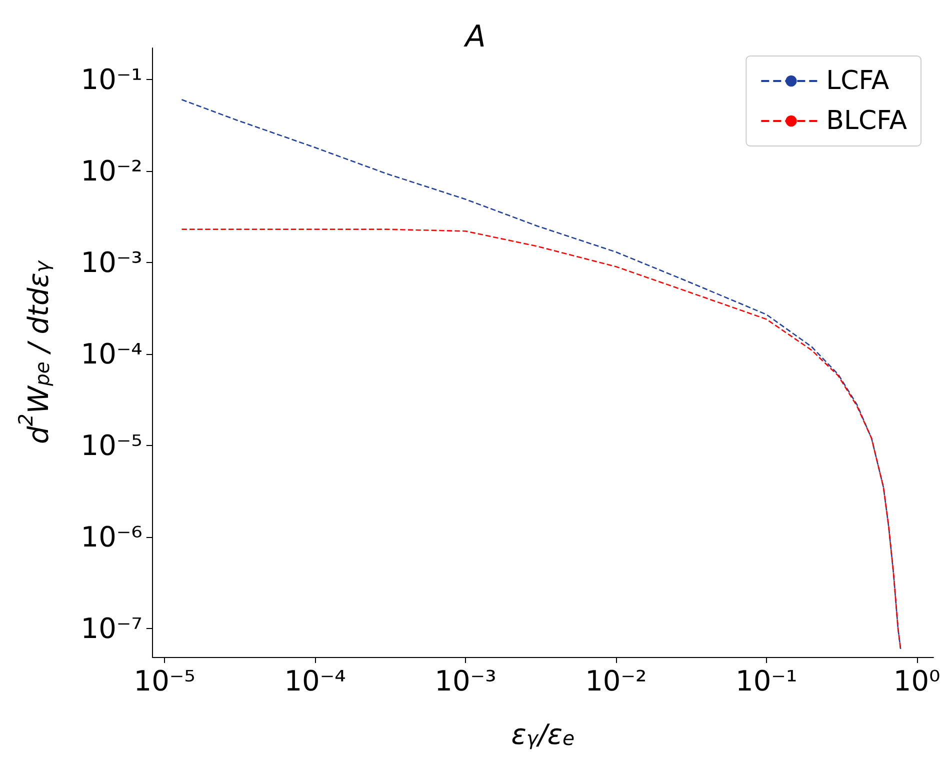 This screenshot has width=951, height=768. I want to click on x-tick-label: 10⁰, so click(916, 681).